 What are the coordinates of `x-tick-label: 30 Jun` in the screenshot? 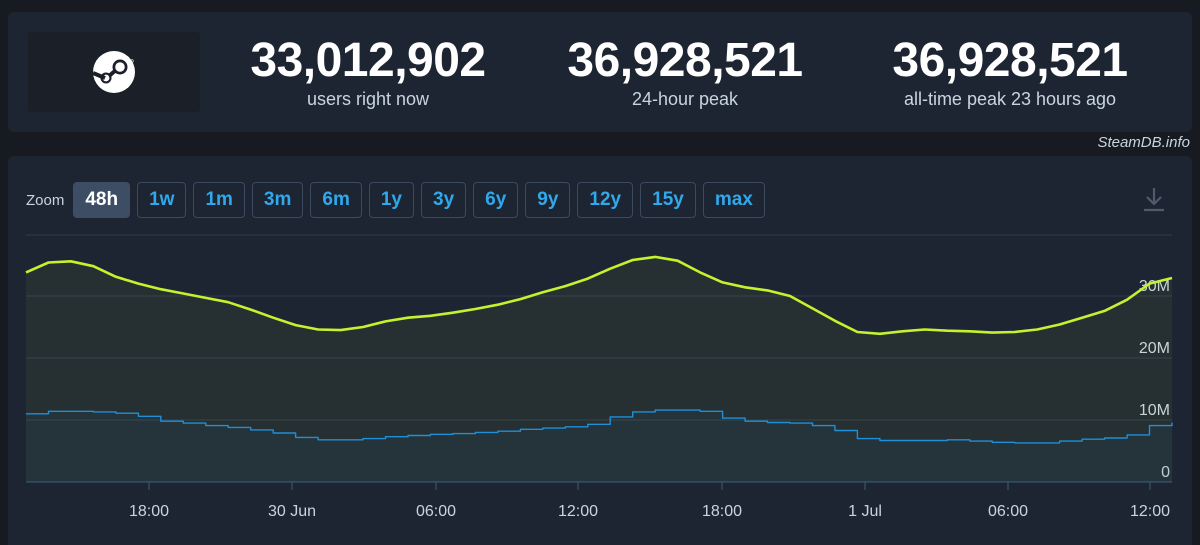 It's located at (292, 511).